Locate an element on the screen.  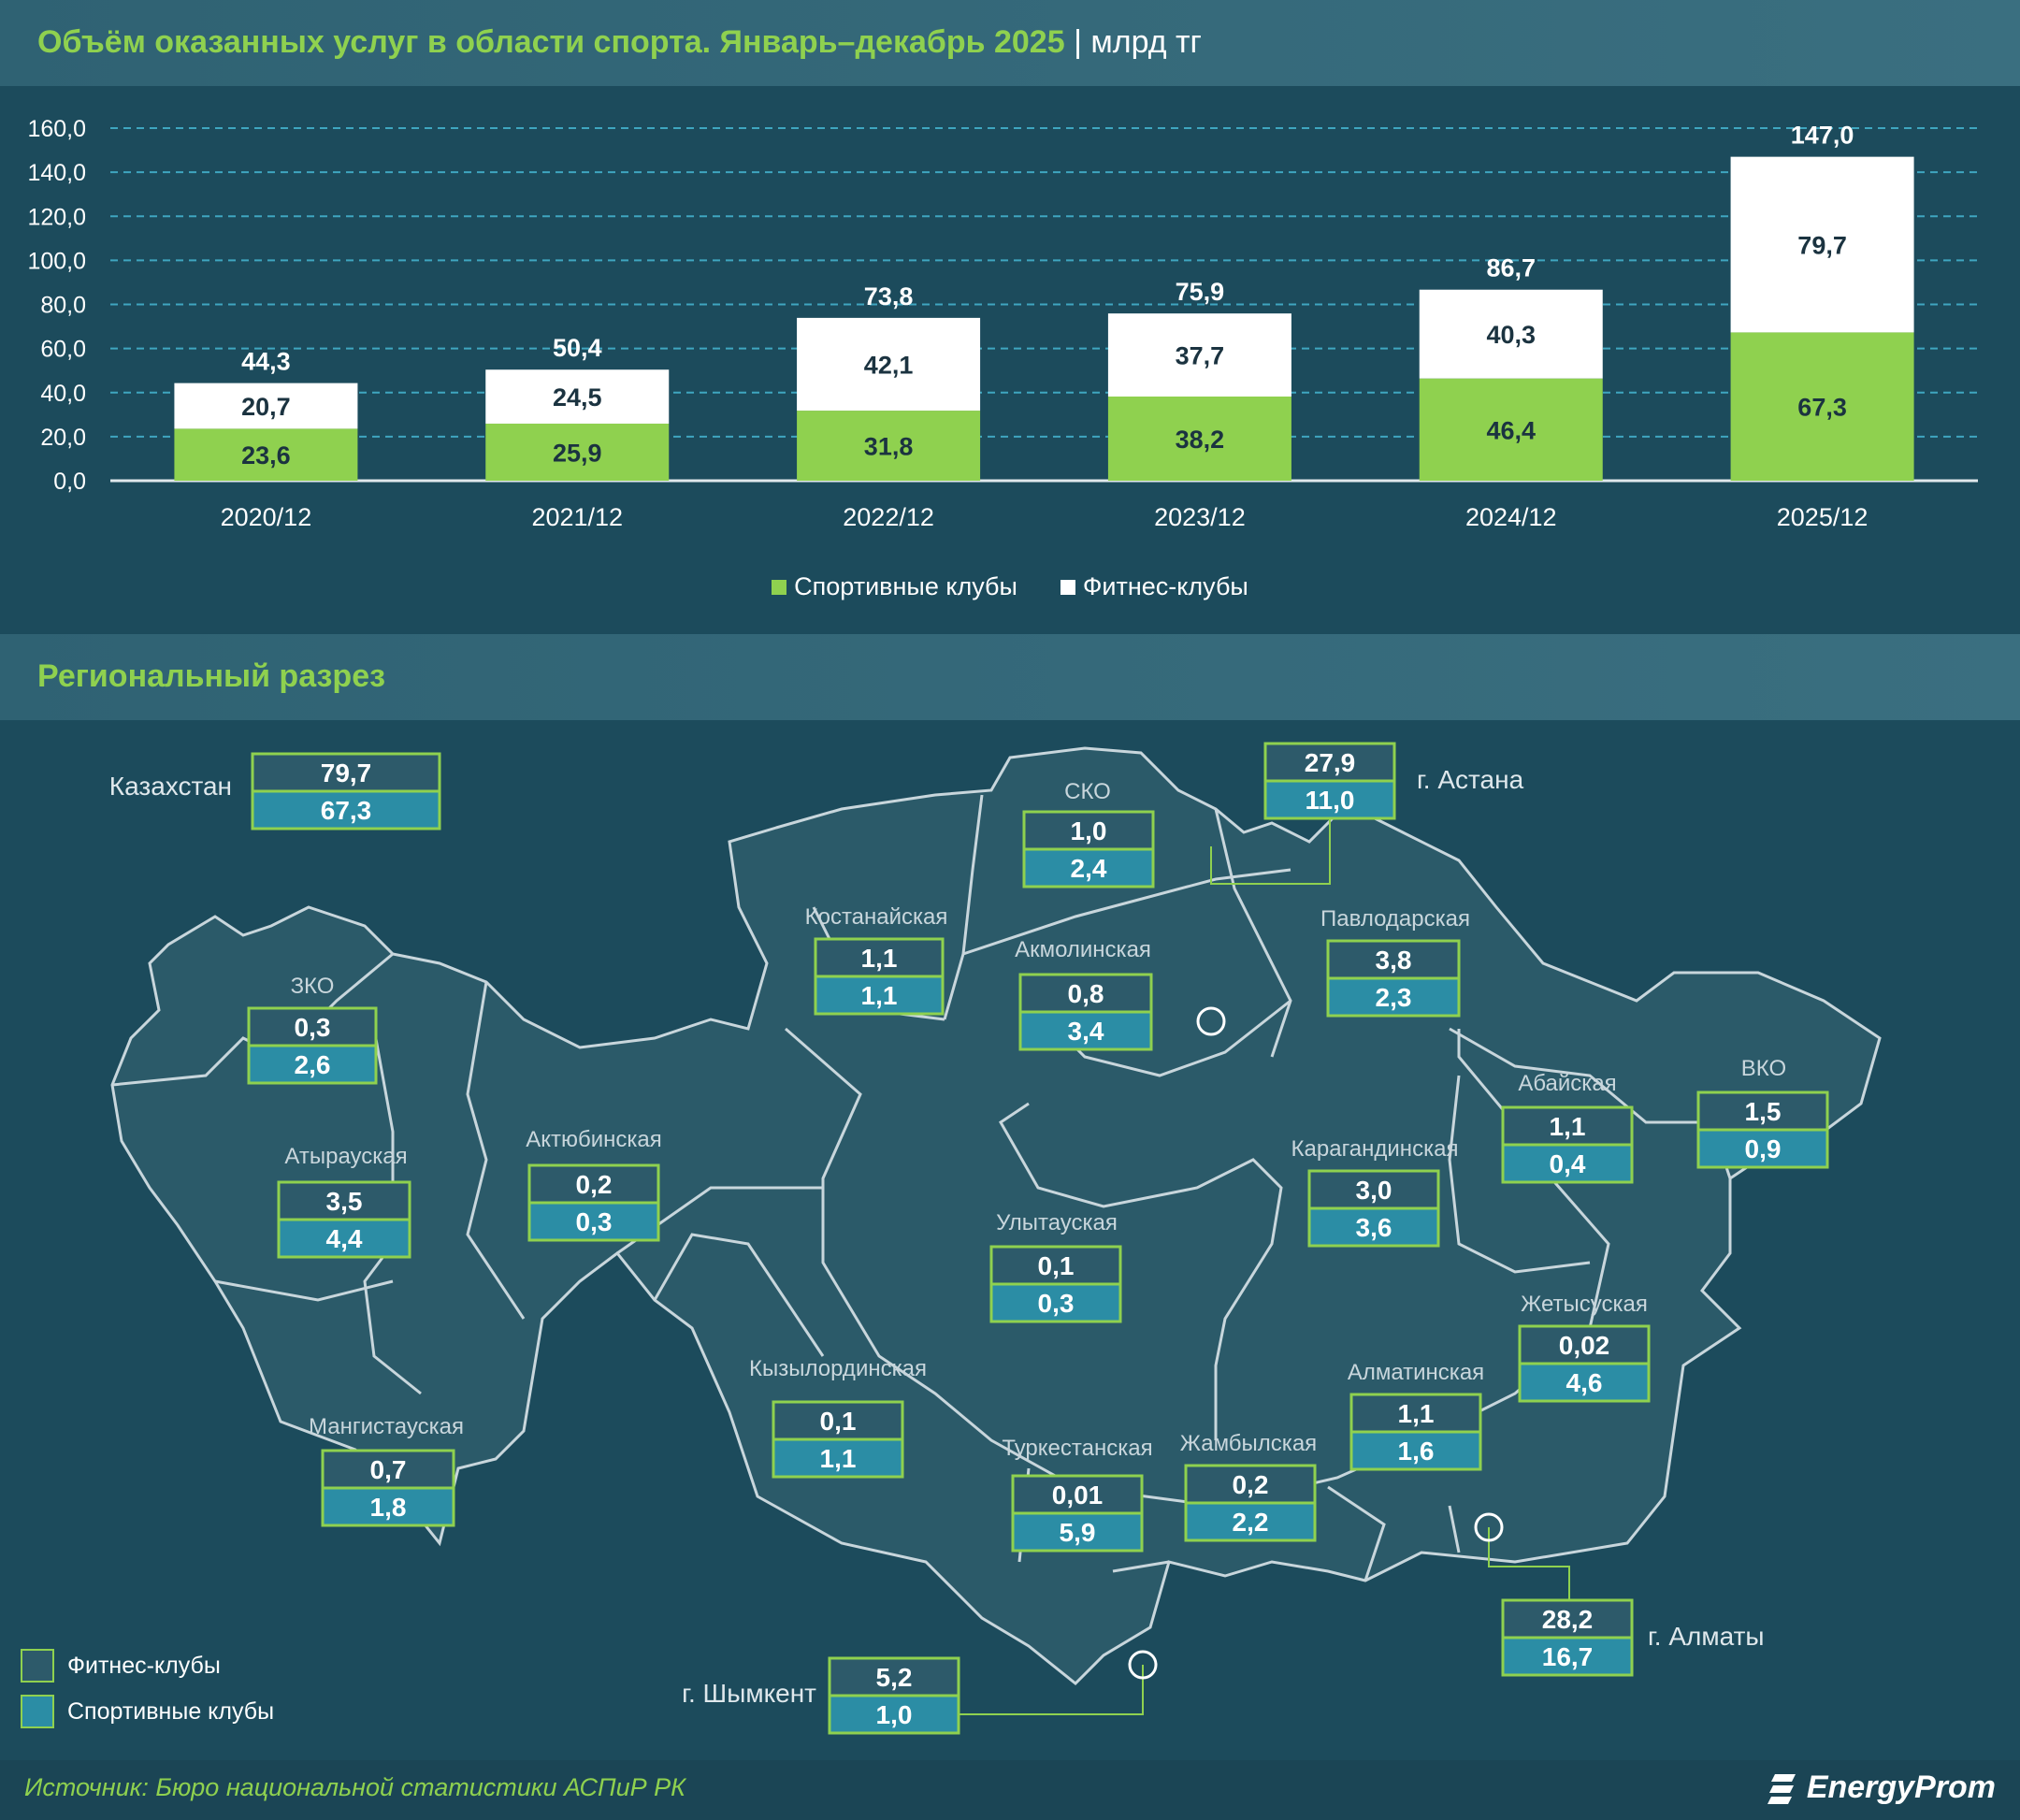
data-label-sport: 38,2 is located at coordinates (1201, 440).